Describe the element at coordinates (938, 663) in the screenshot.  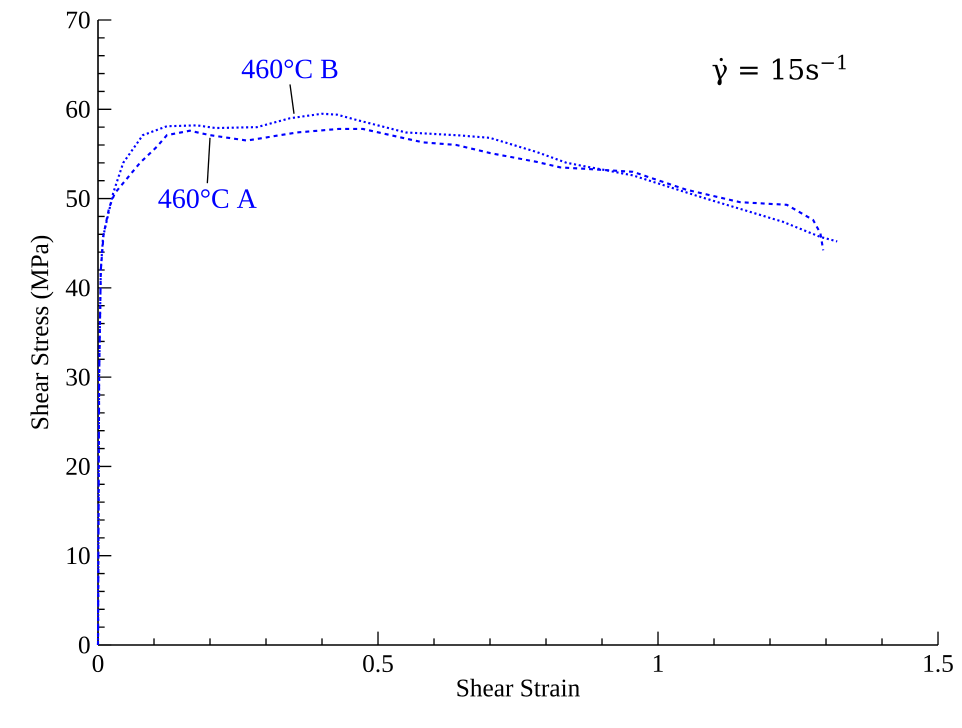
I see `x-tick-label: 1.5` at that location.